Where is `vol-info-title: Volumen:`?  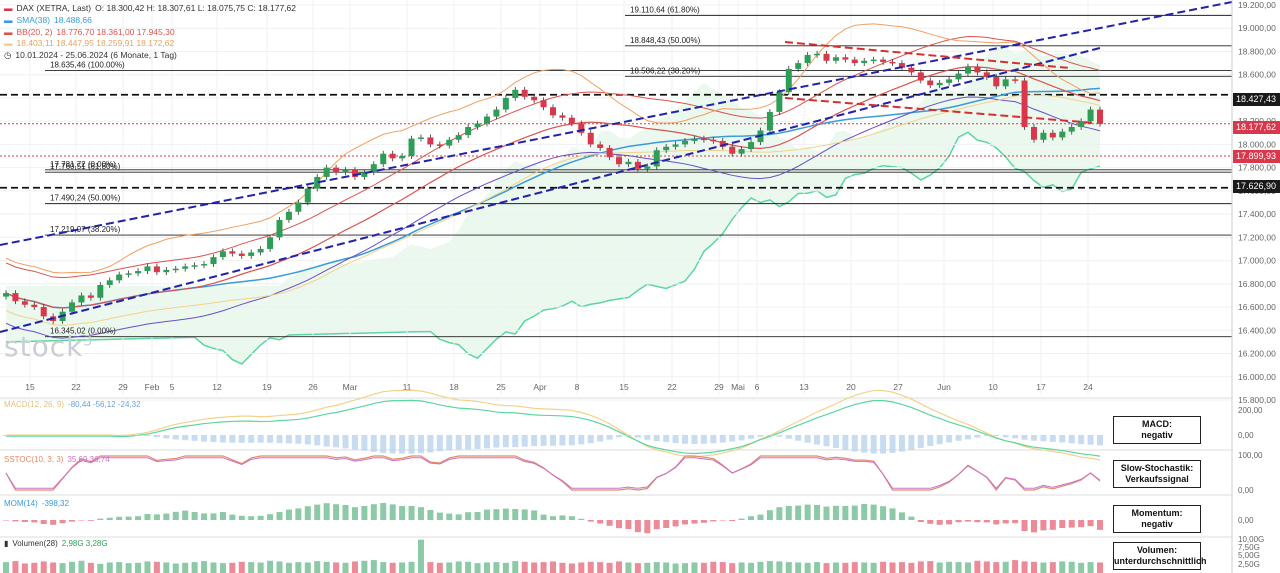 vol-info-title: Volumen: is located at coordinates (1157, 550).